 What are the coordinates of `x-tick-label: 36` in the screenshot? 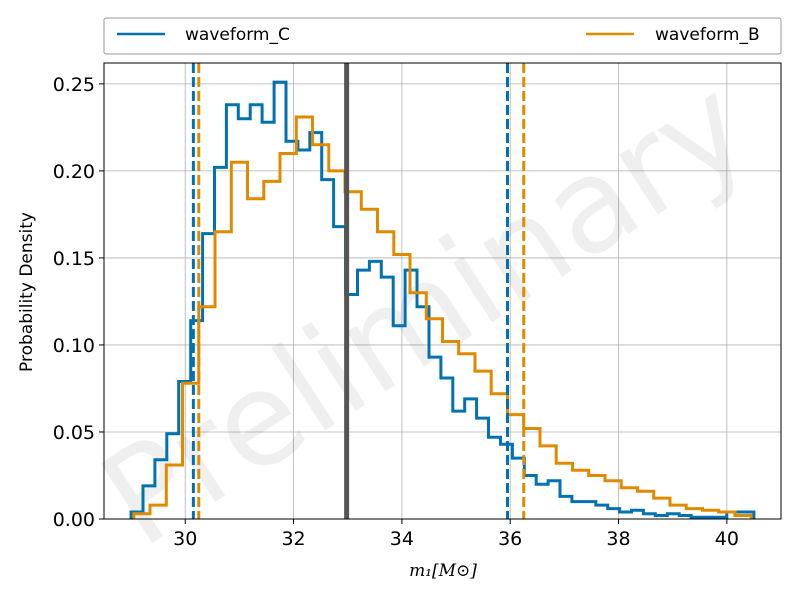 It's located at (510, 539).